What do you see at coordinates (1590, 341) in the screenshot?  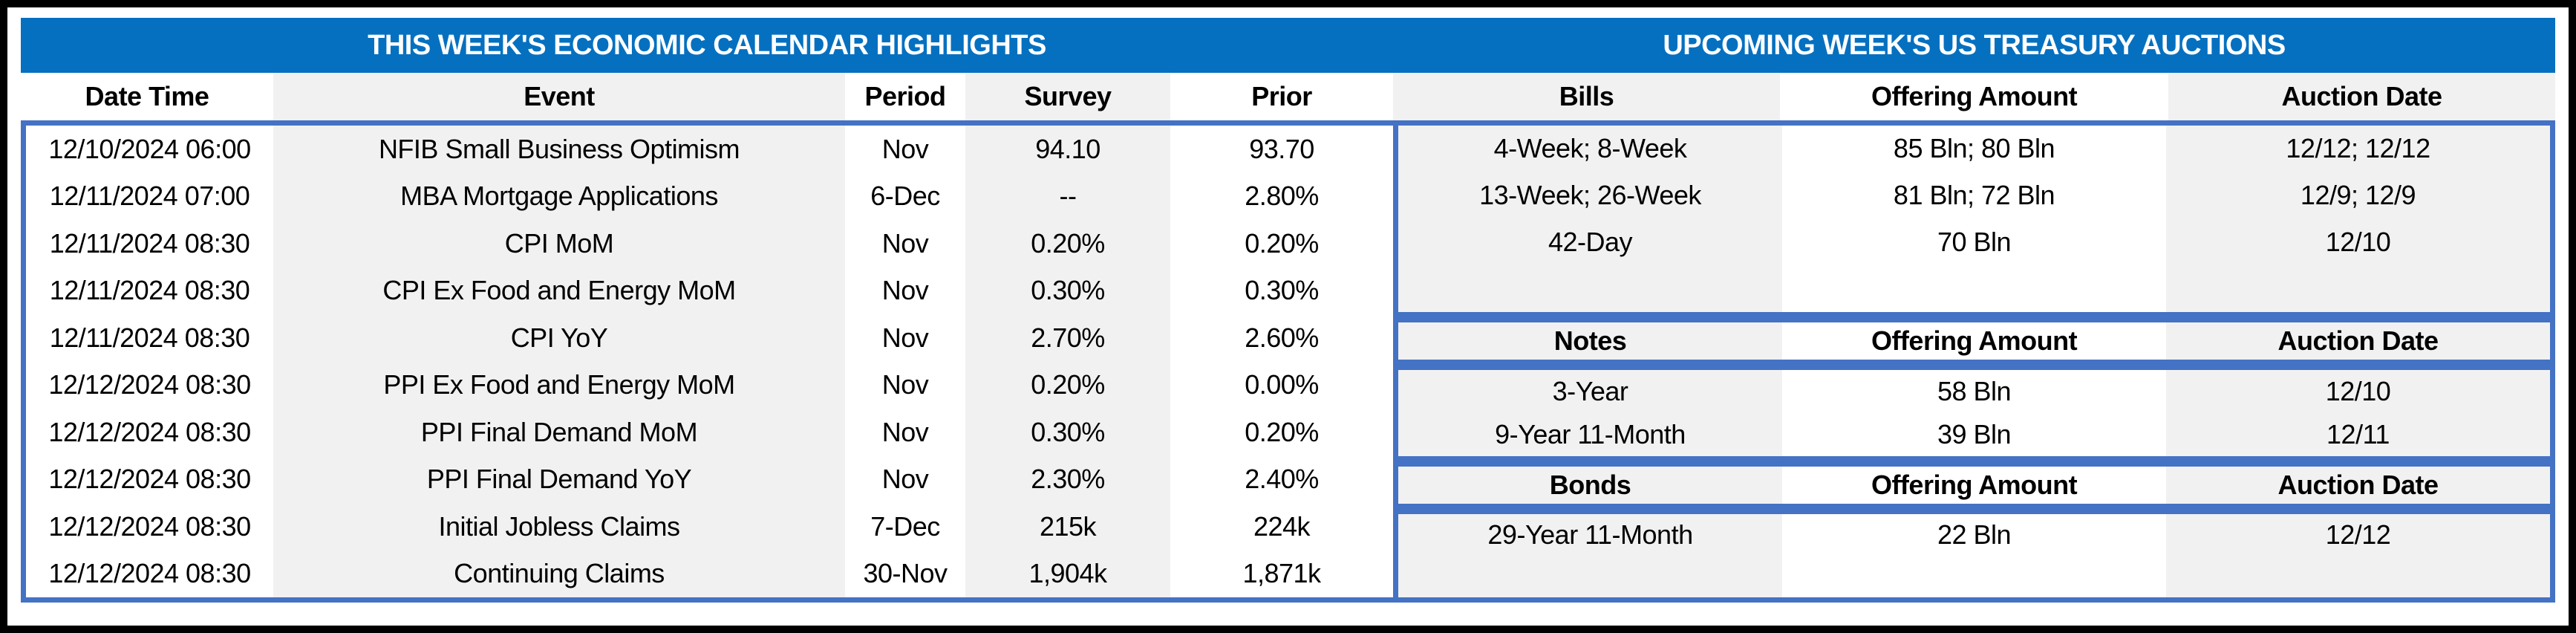 I see `section-header-notes: Notes` at bounding box center [1590, 341].